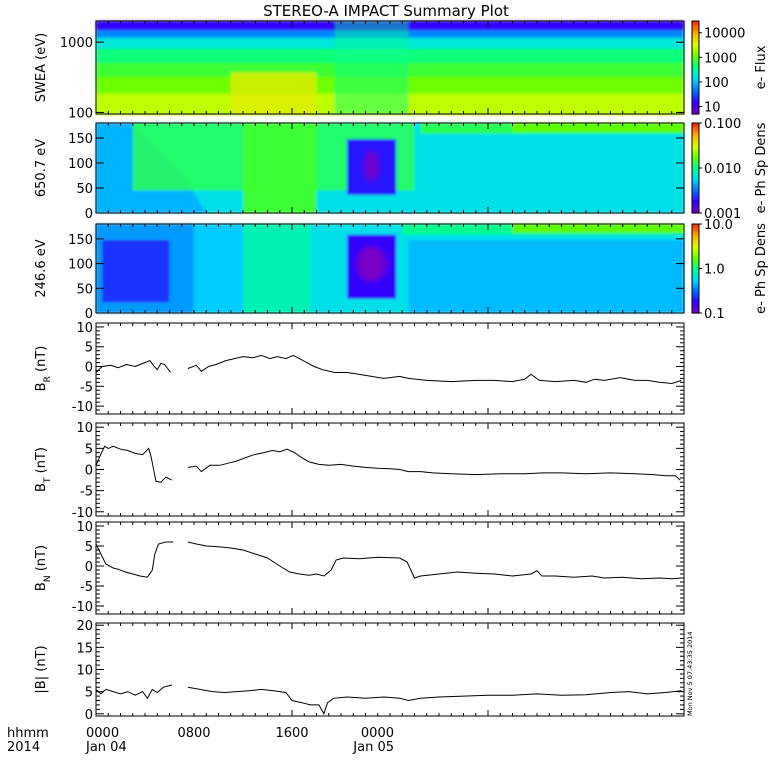 This screenshot has width=780, height=780. What do you see at coordinates (722, 214) in the screenshot?
I see `colorbar-tick-label: 0.001` at bounding box center [722, 214].